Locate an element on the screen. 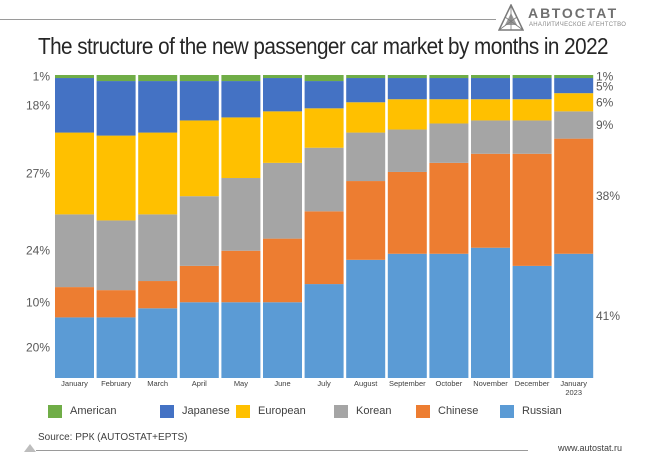 The height and width of the screenshot is (466, 646). category-label-3: March is located at coordinates (157, 383).